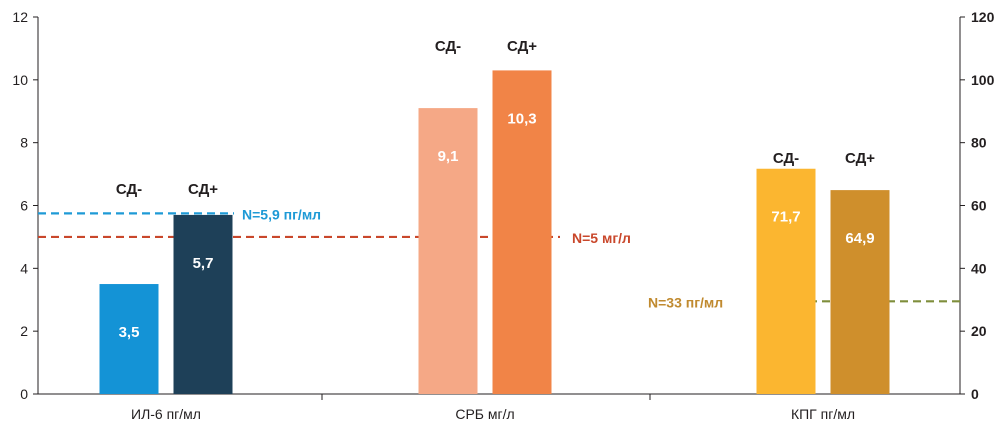  Describe the element at coordinates (281, 214) in the screenshot. I see `reference-line-label: N=5,9 пг/мл` at that location.